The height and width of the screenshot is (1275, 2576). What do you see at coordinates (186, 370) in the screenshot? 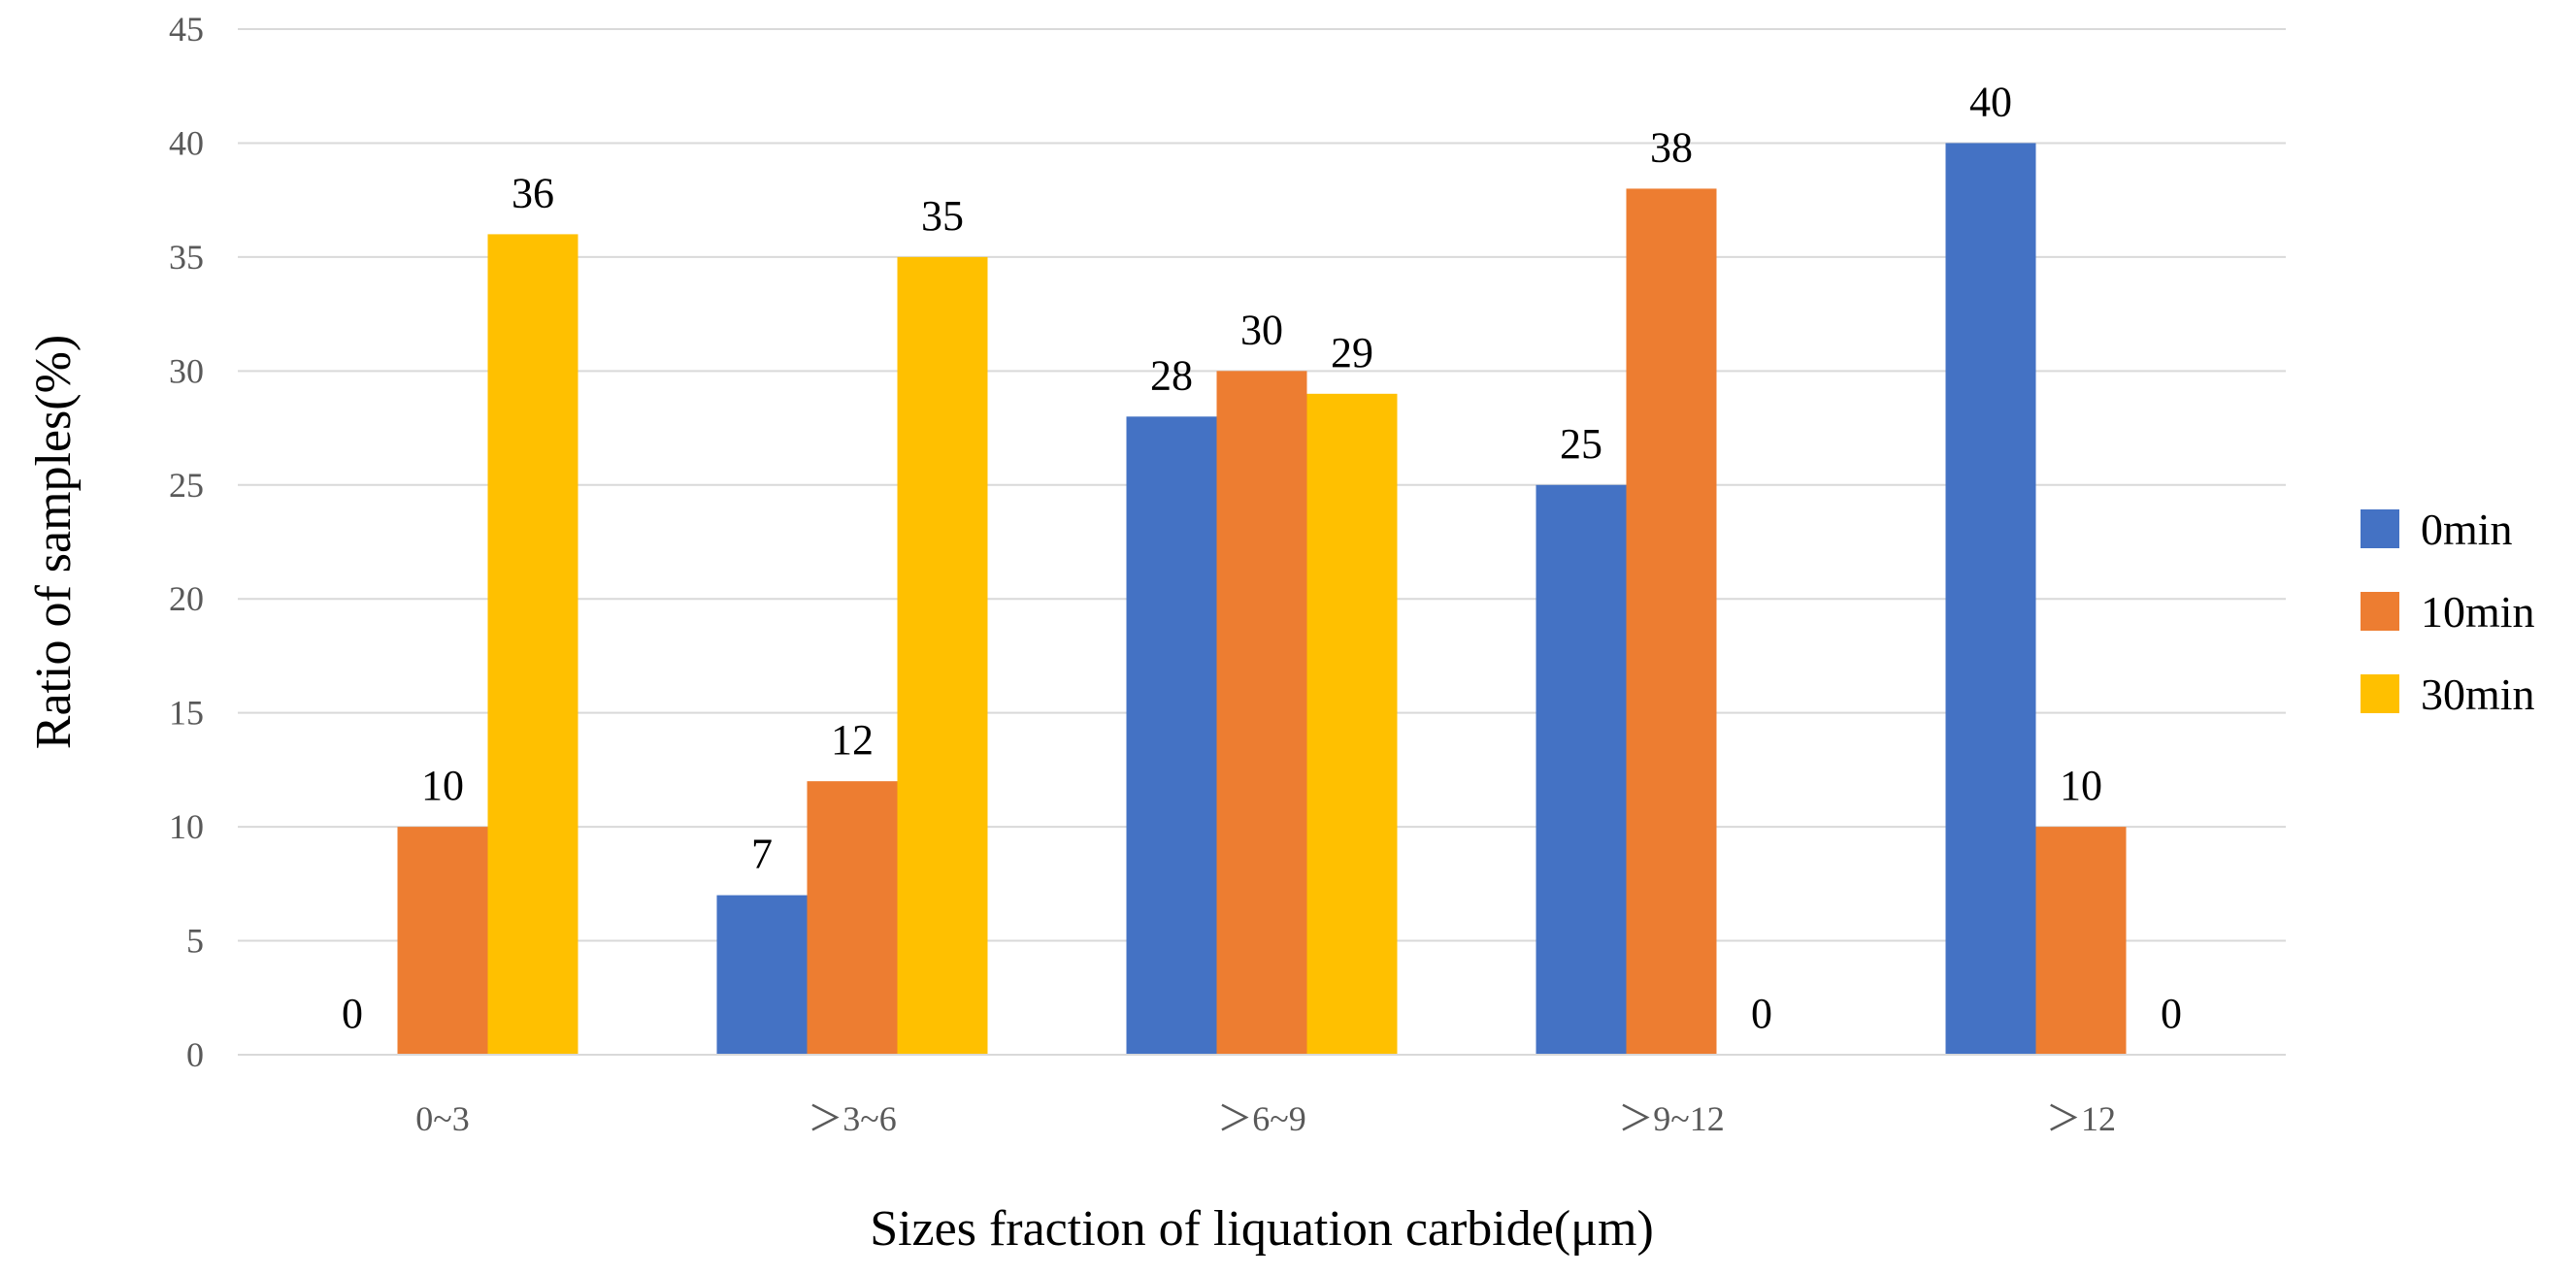
I see `y-tick-label: 30` at bounding box center [186, 370].